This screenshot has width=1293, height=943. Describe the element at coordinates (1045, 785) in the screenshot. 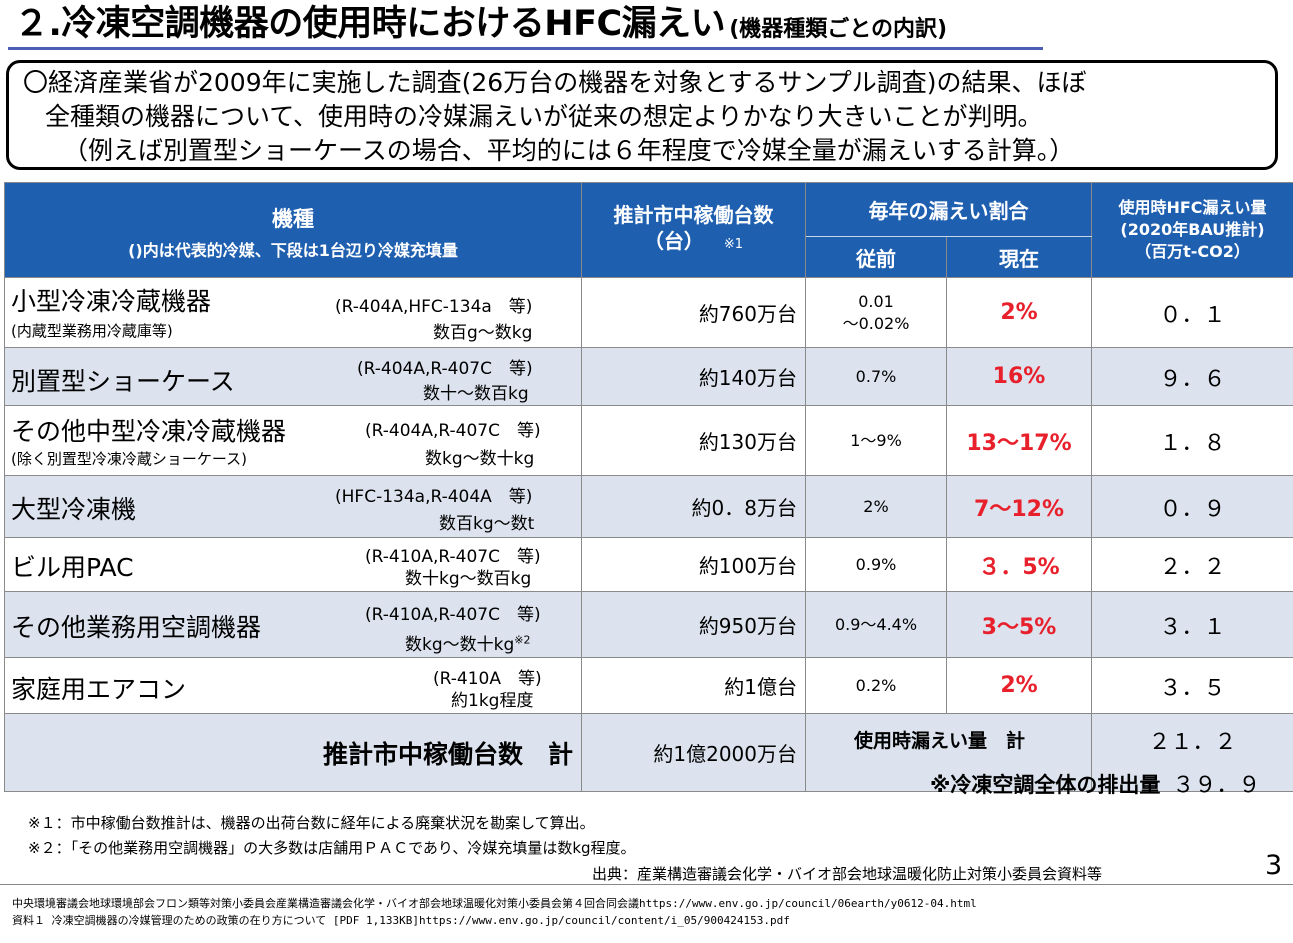

I see `overall-emission-label: ※冷凍空調全体の排出量` at that location.